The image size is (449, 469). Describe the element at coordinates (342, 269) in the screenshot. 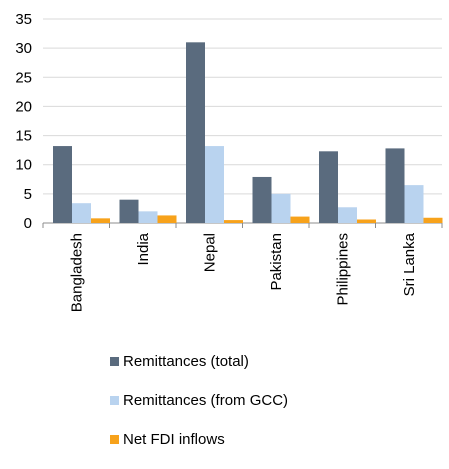

I see `x-tick-label: Philippines` at that location.